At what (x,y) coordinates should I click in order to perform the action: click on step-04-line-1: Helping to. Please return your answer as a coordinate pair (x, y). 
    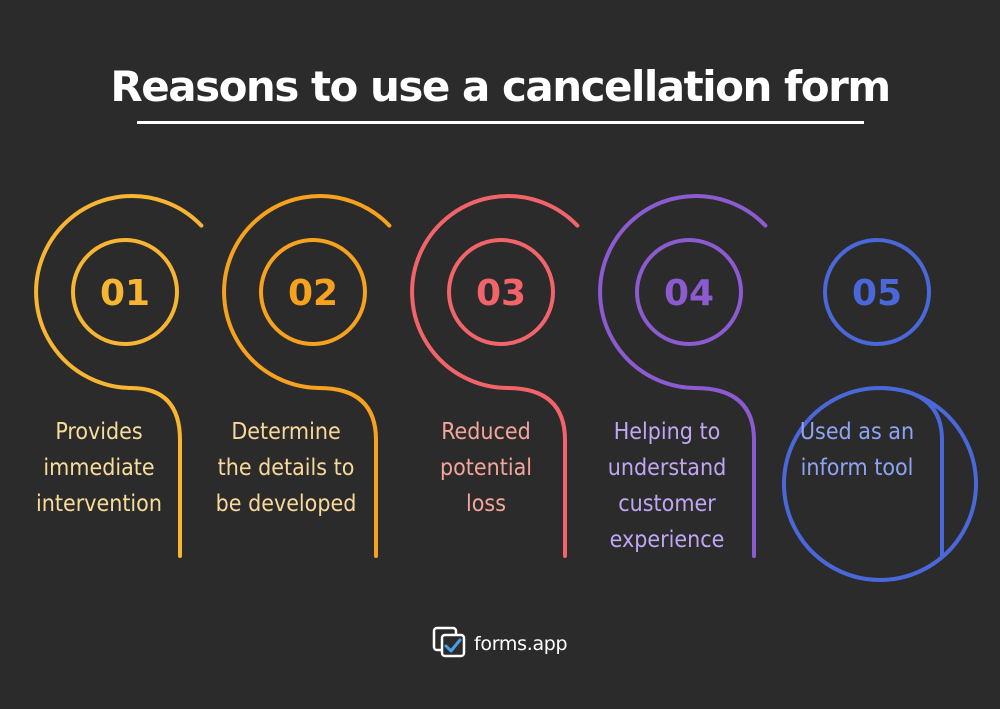
    Looking at the image, I should click on (667, 432).